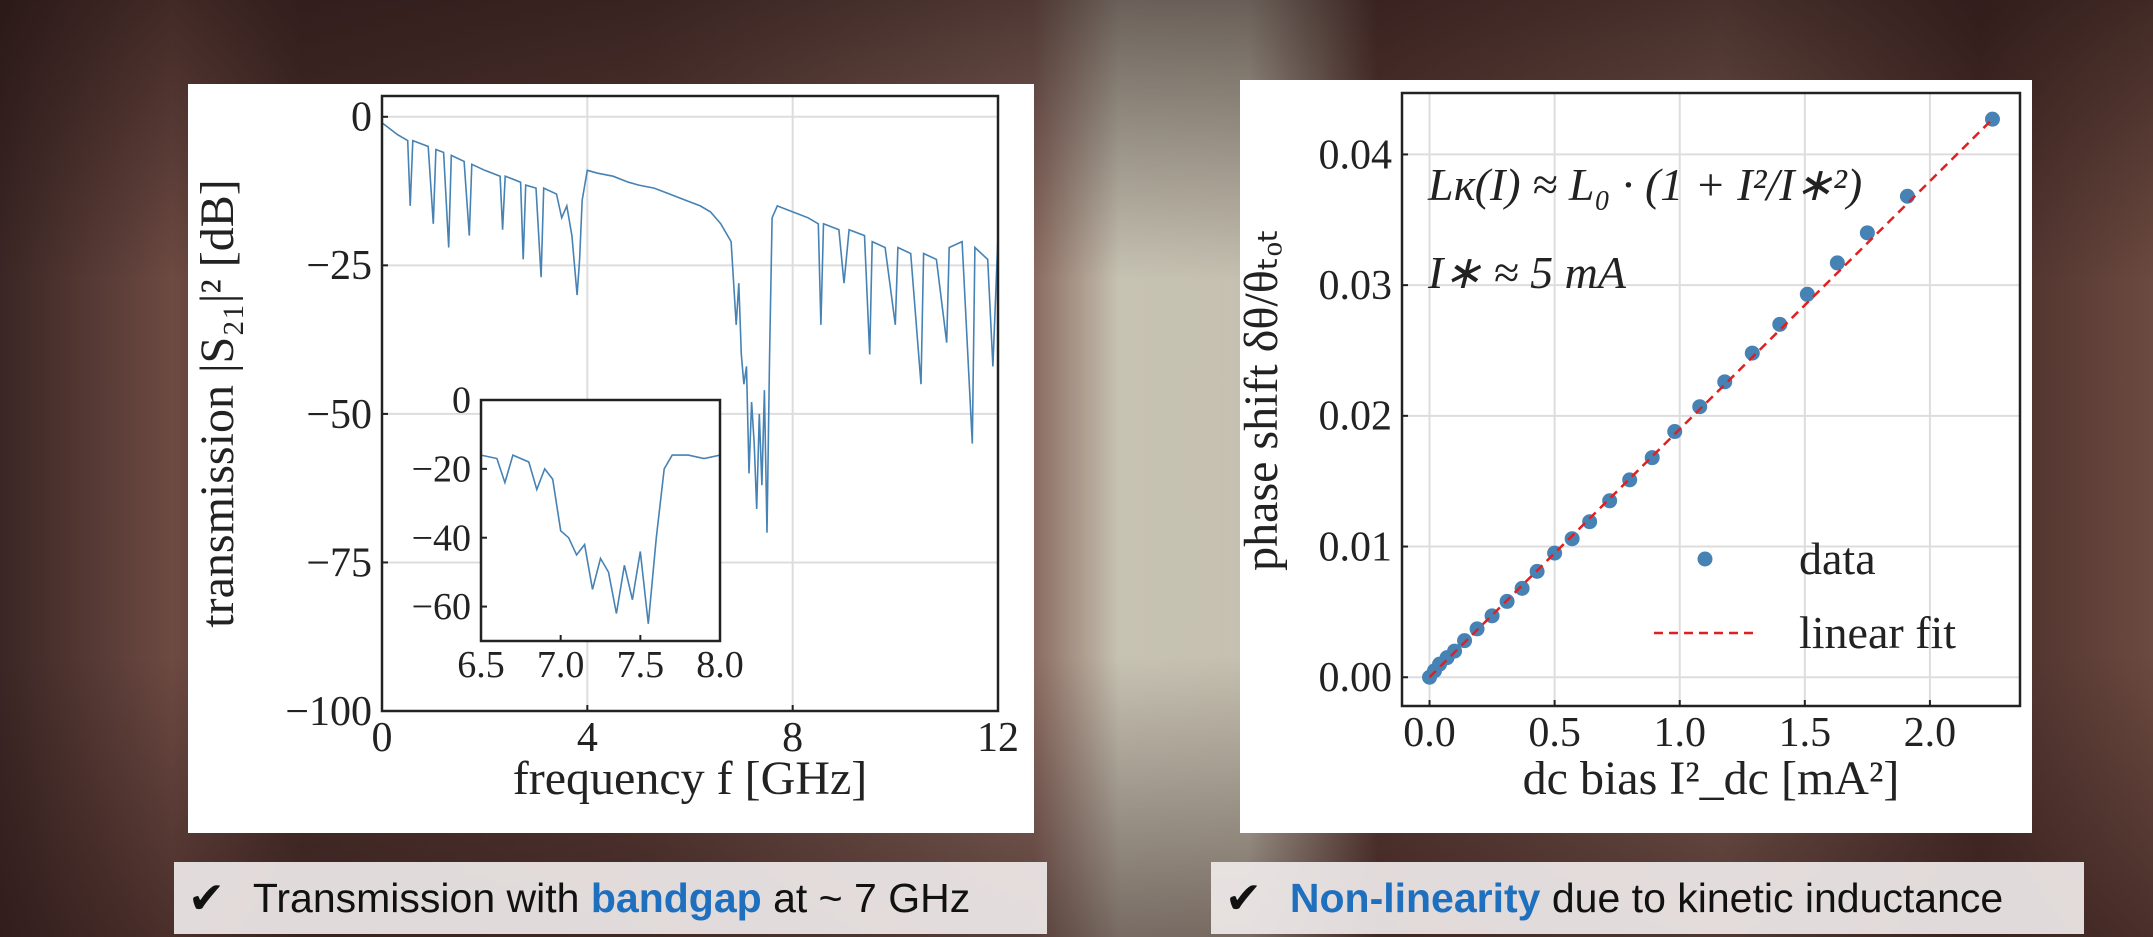 The image size is (2153, 937). I want to click on inset-background, so click(600, 520).